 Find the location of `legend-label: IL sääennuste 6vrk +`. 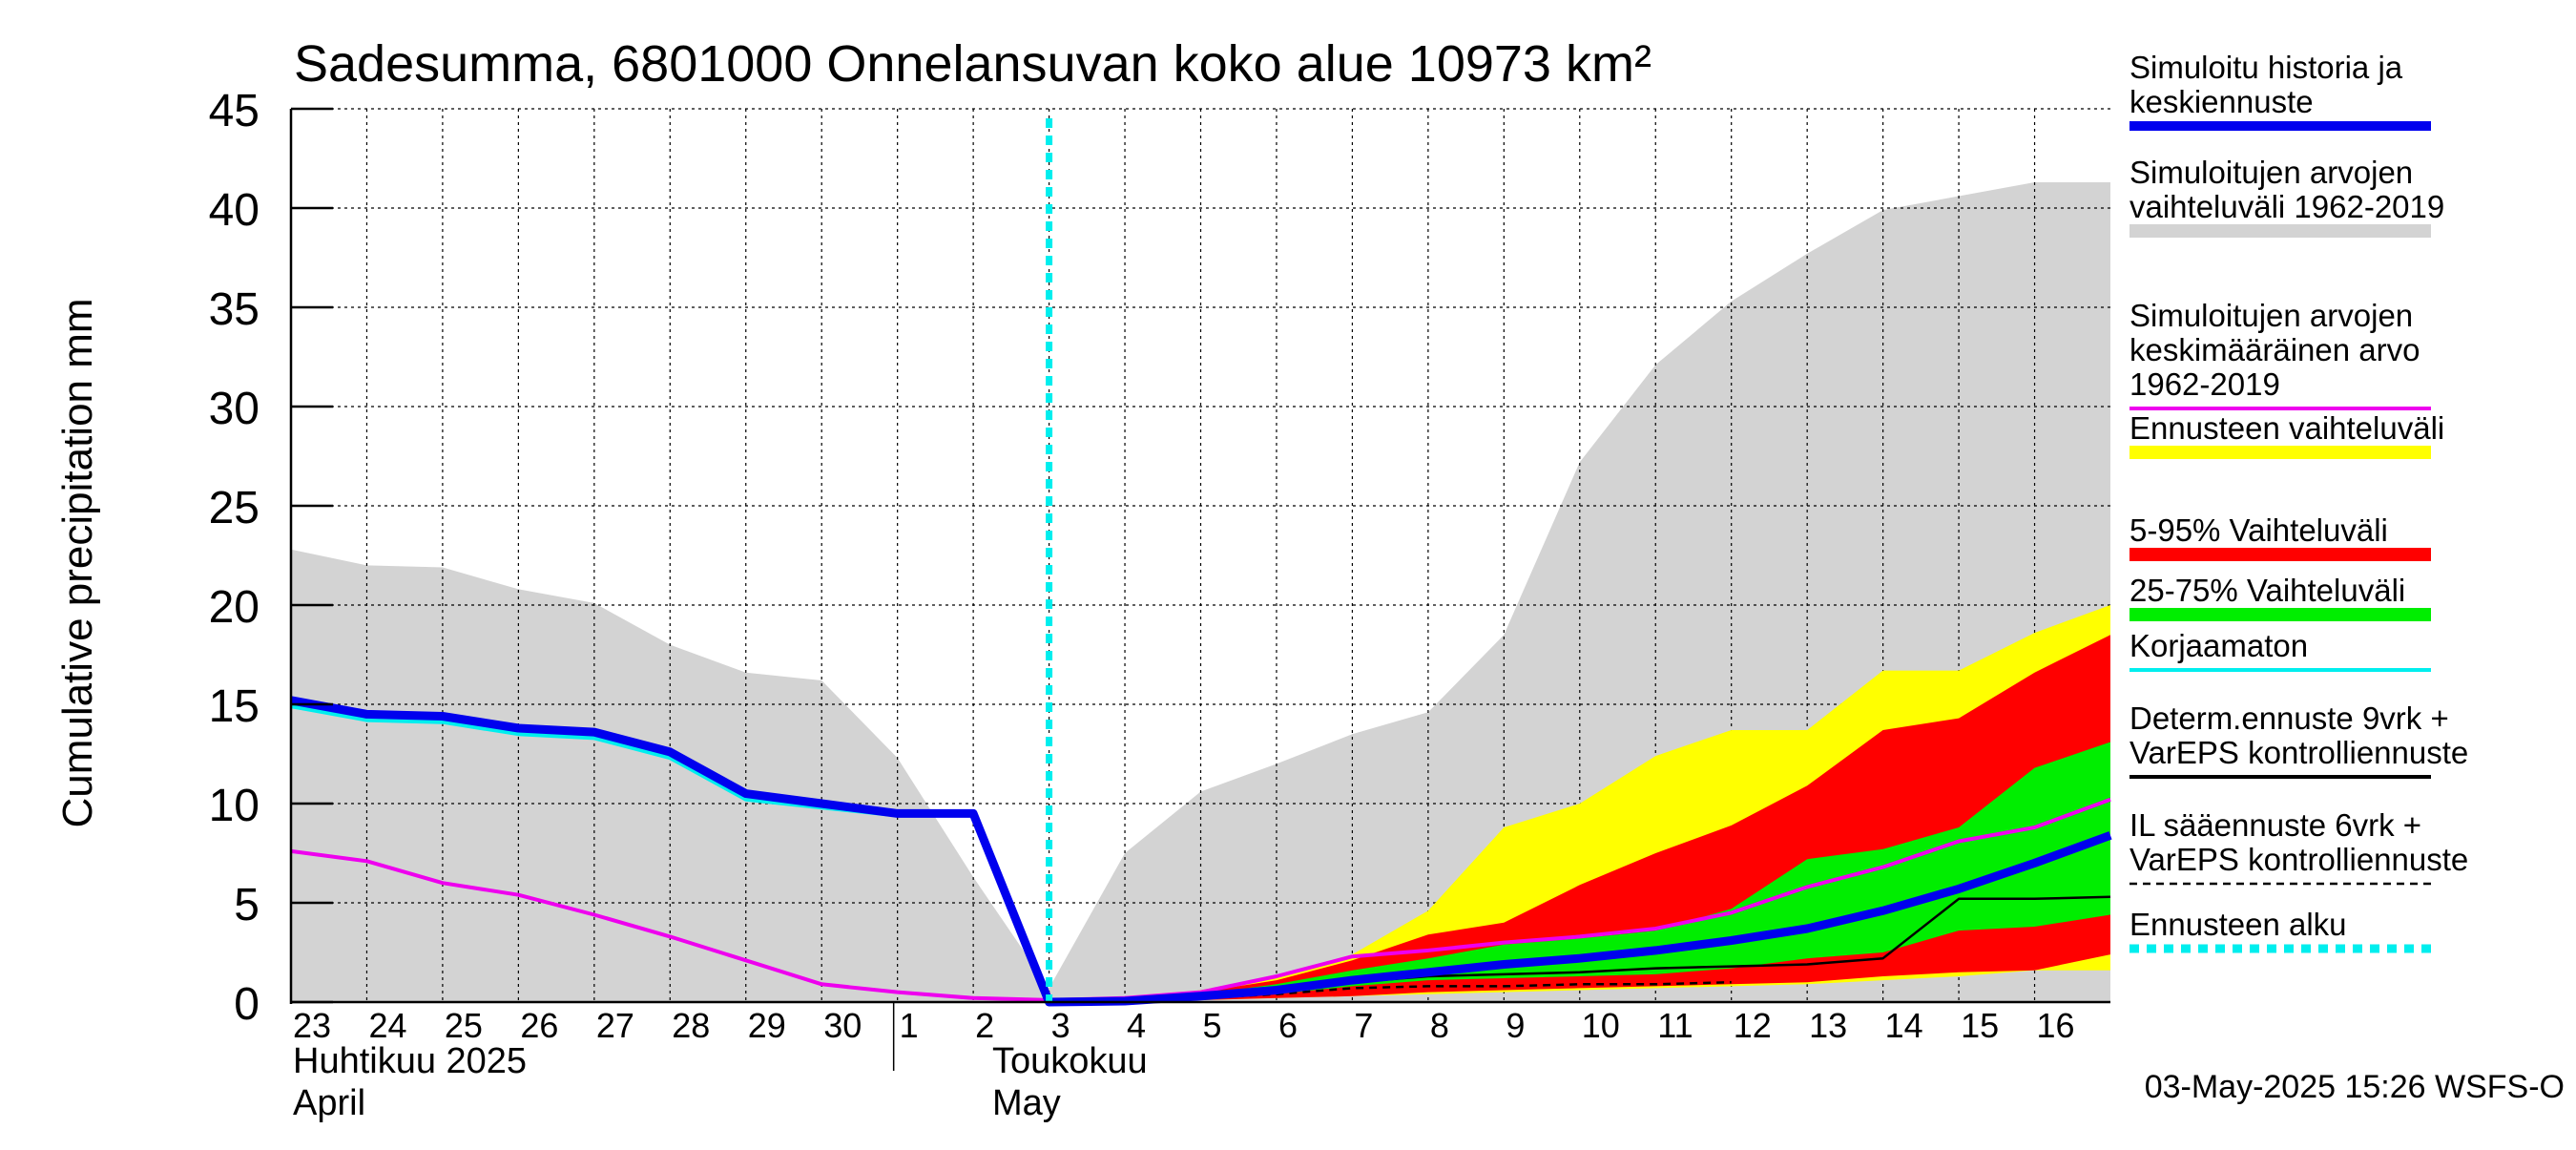

legend-label: IL sääennuste 6vrk + is located at coordinates (2275, 825).